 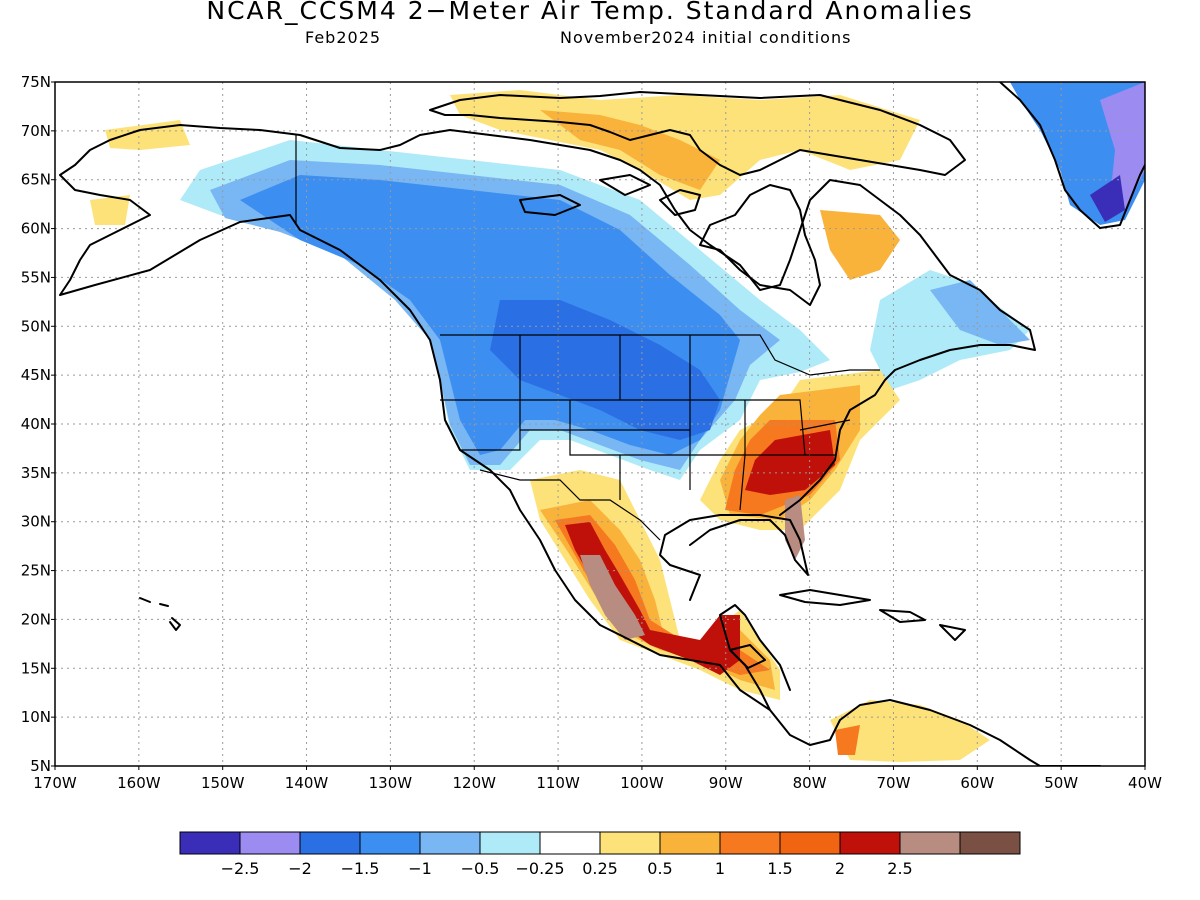 I want to click on colorbar-label: 0.25, so click(x=600, y=868).